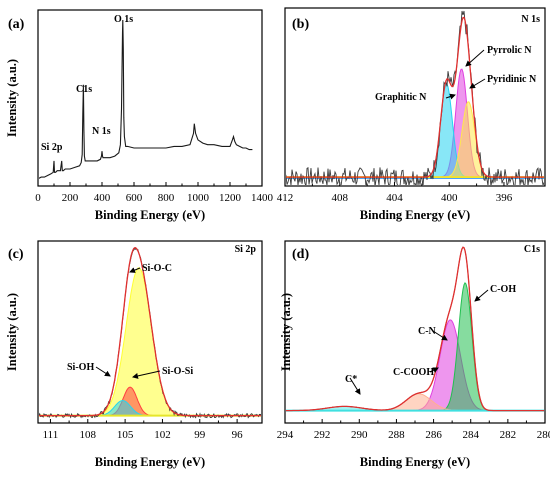 This screenshot has width=550, height=478. I want to click on annotation: N 1s, so click(101, 131).